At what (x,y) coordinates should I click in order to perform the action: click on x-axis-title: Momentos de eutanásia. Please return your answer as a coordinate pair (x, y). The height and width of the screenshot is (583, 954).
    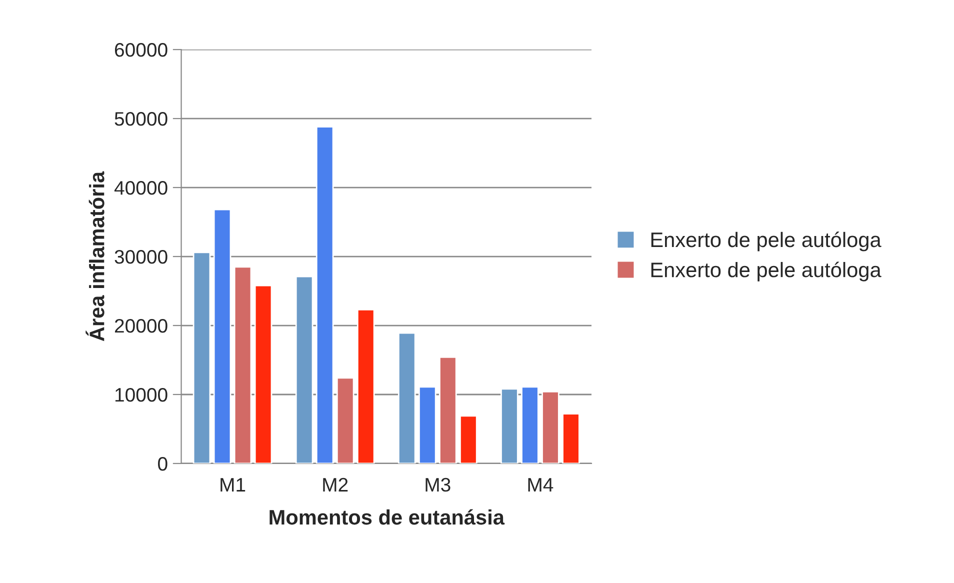
    Looking at the image, I should click on (387, 517).